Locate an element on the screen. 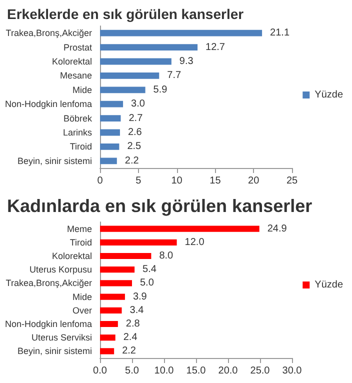  data-label: 21.1 is located at coordinates (280, 33).